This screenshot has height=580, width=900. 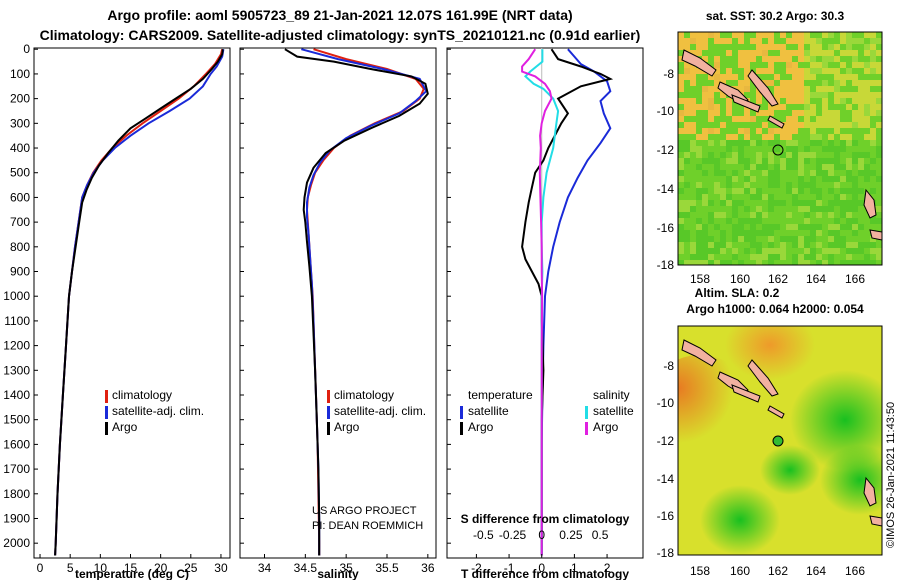 What do you see at coordinates (364, 302) in the screenshot?
I see `series-line-satellite-adj-clim-` at bounding box center [364, 302].